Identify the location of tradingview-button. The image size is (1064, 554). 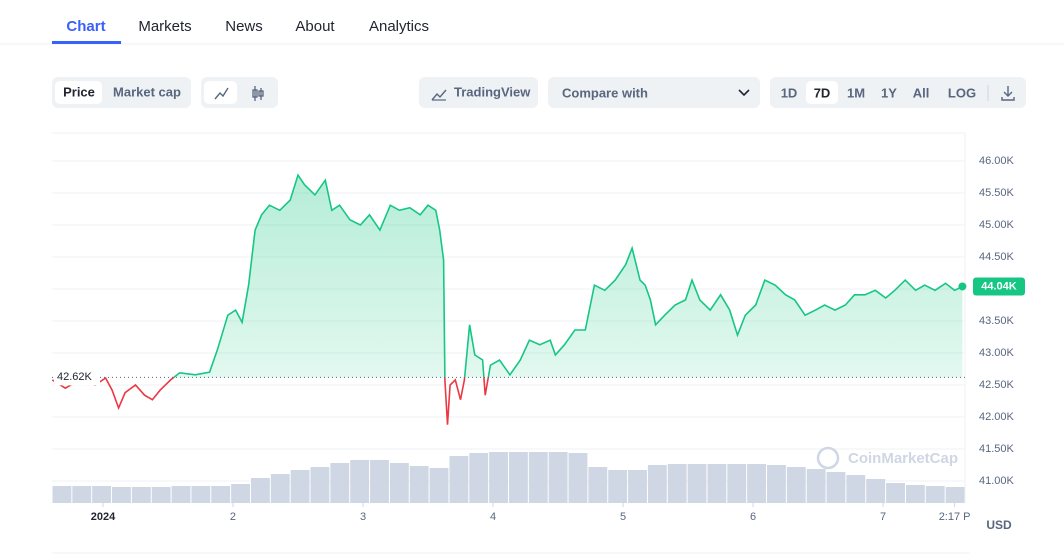
(478, 92).